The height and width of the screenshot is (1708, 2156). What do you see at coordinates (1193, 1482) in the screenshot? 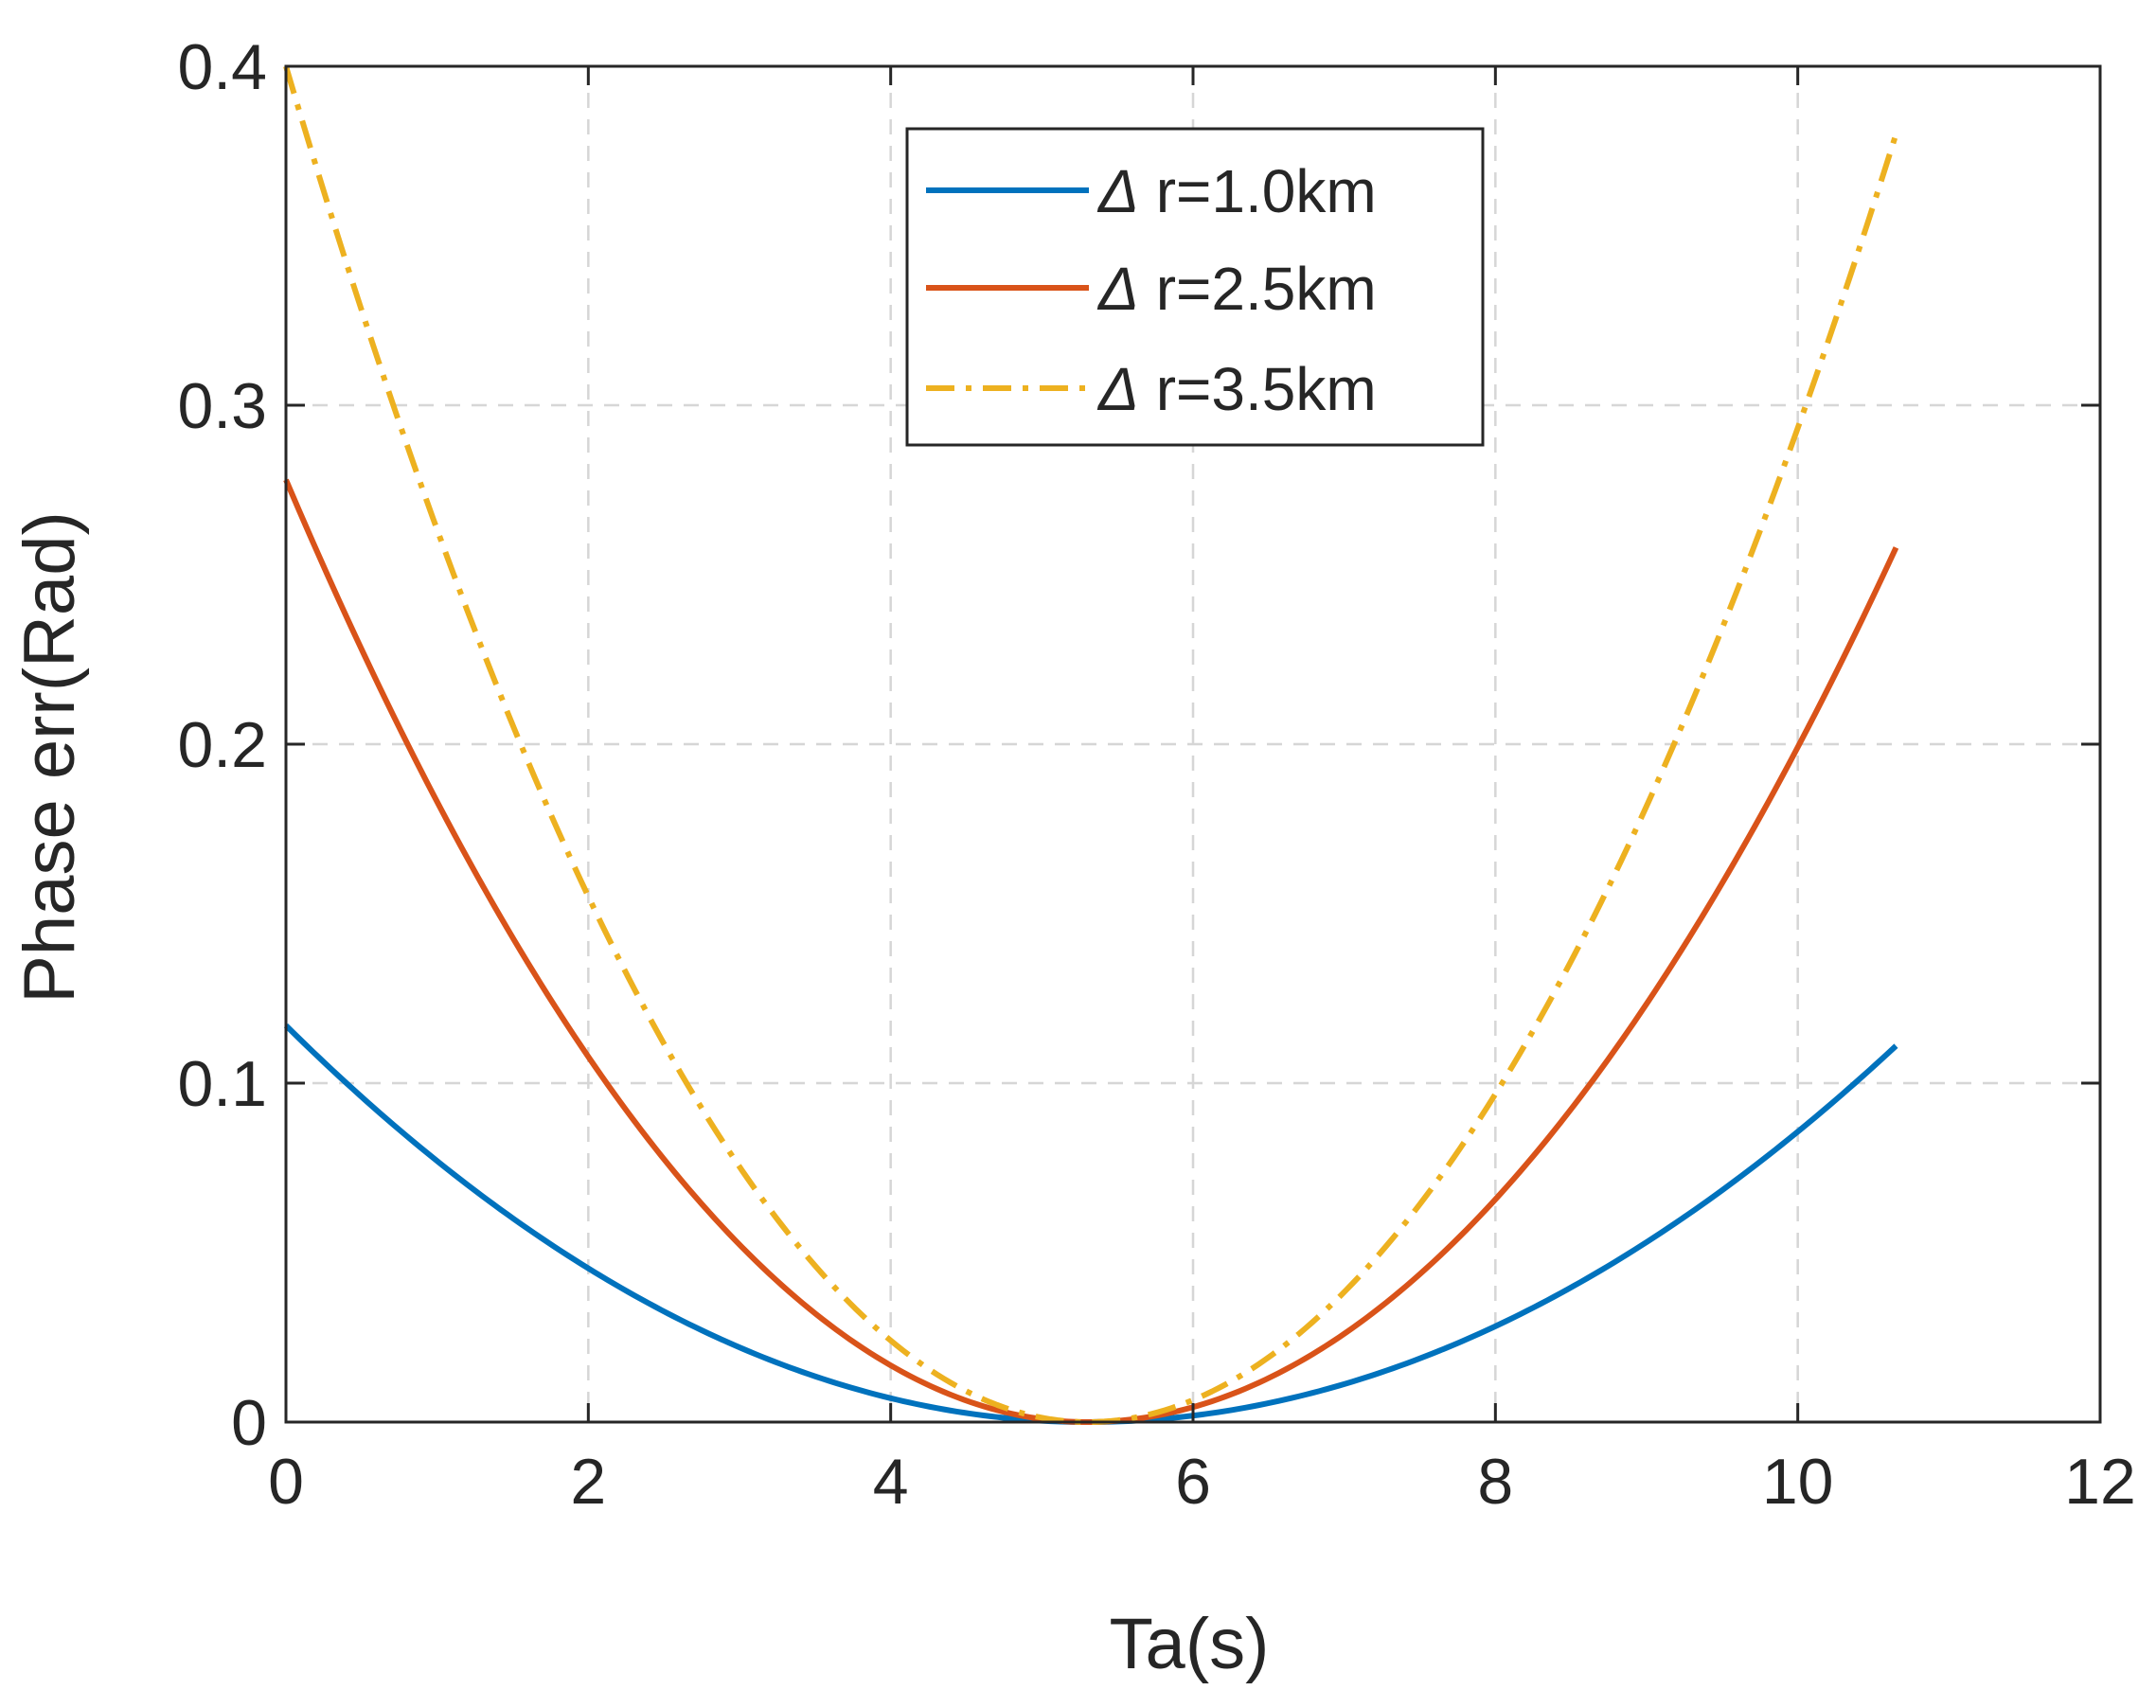
I see `x-tick-label: 6` at bounding box center [1193, 1482].